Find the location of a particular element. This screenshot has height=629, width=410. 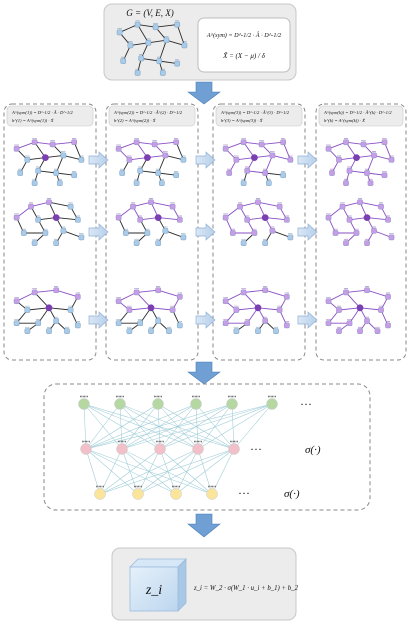

stage-formula-adjacency: A^(sym(k)) = D^-1/2 · Â^(k) · D^-1/2 is located at coordinates (357, 112).